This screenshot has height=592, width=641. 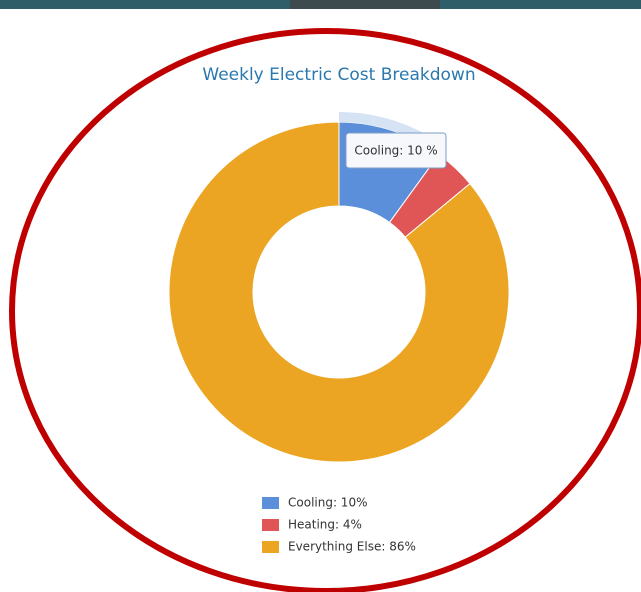 I want to click on tooltip: Cooling: 10 %, so click(x=396, y=150).